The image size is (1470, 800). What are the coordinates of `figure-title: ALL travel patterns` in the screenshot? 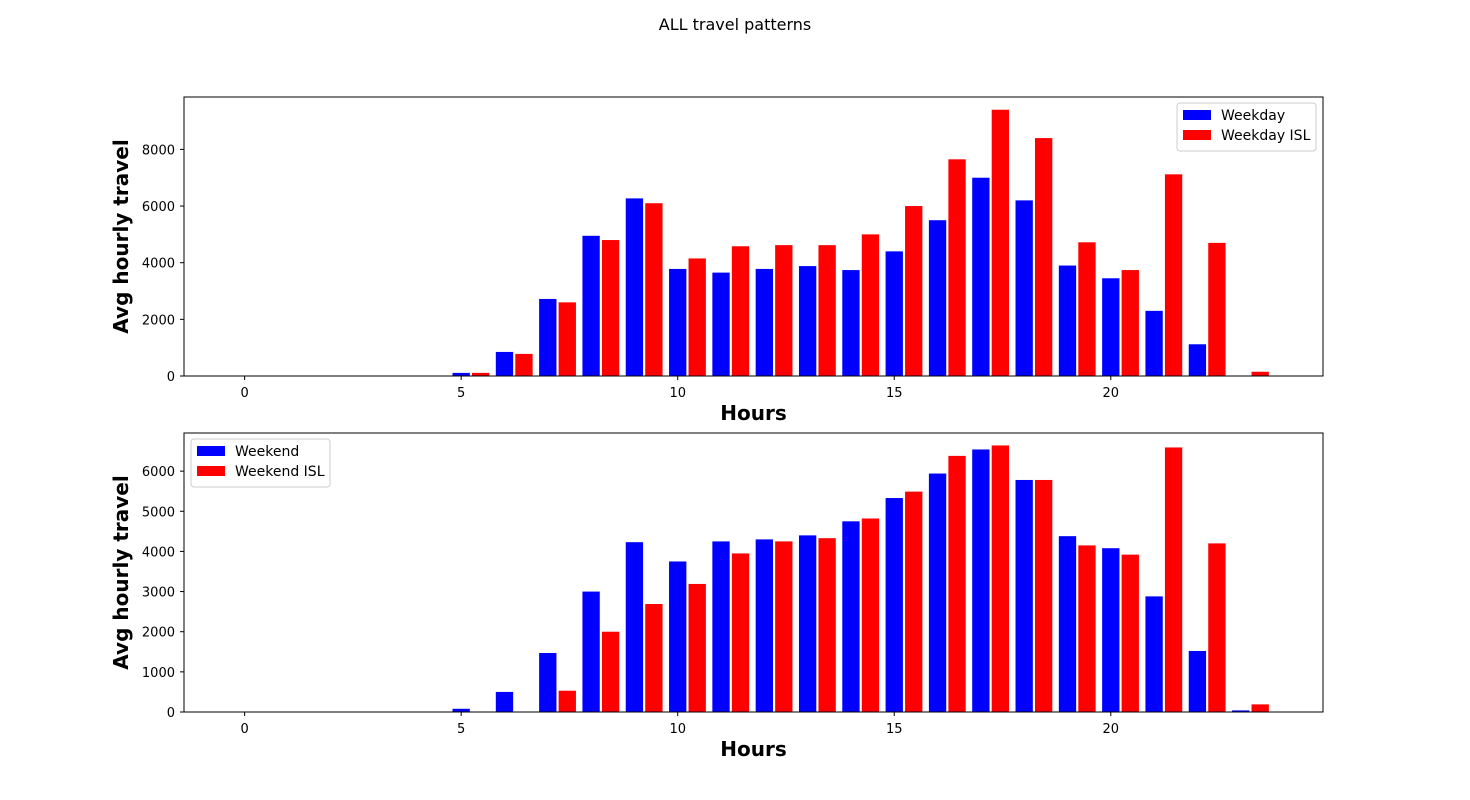 It's located at (735, 24).